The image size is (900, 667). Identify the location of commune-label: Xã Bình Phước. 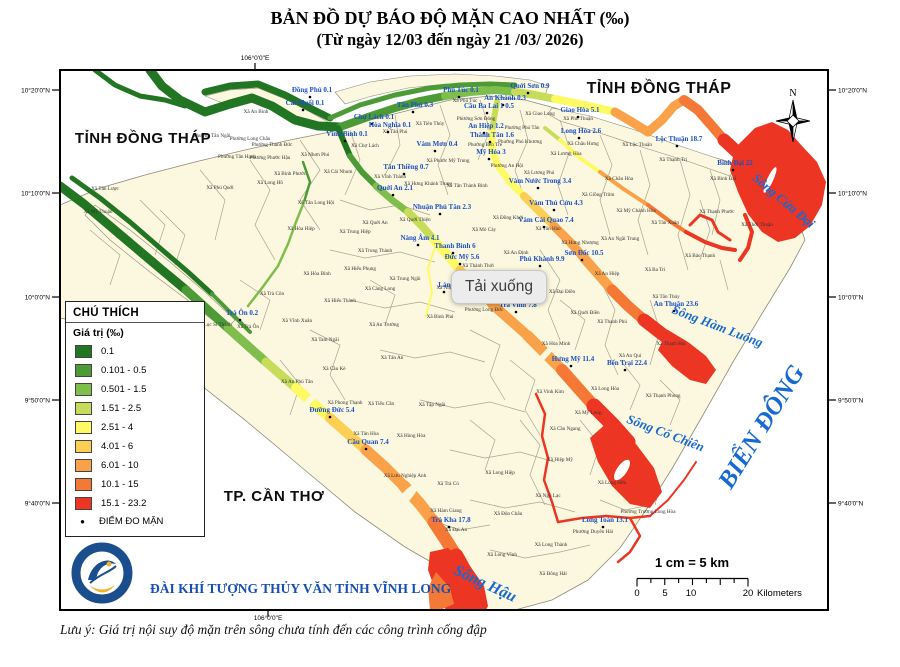
(290, 174).